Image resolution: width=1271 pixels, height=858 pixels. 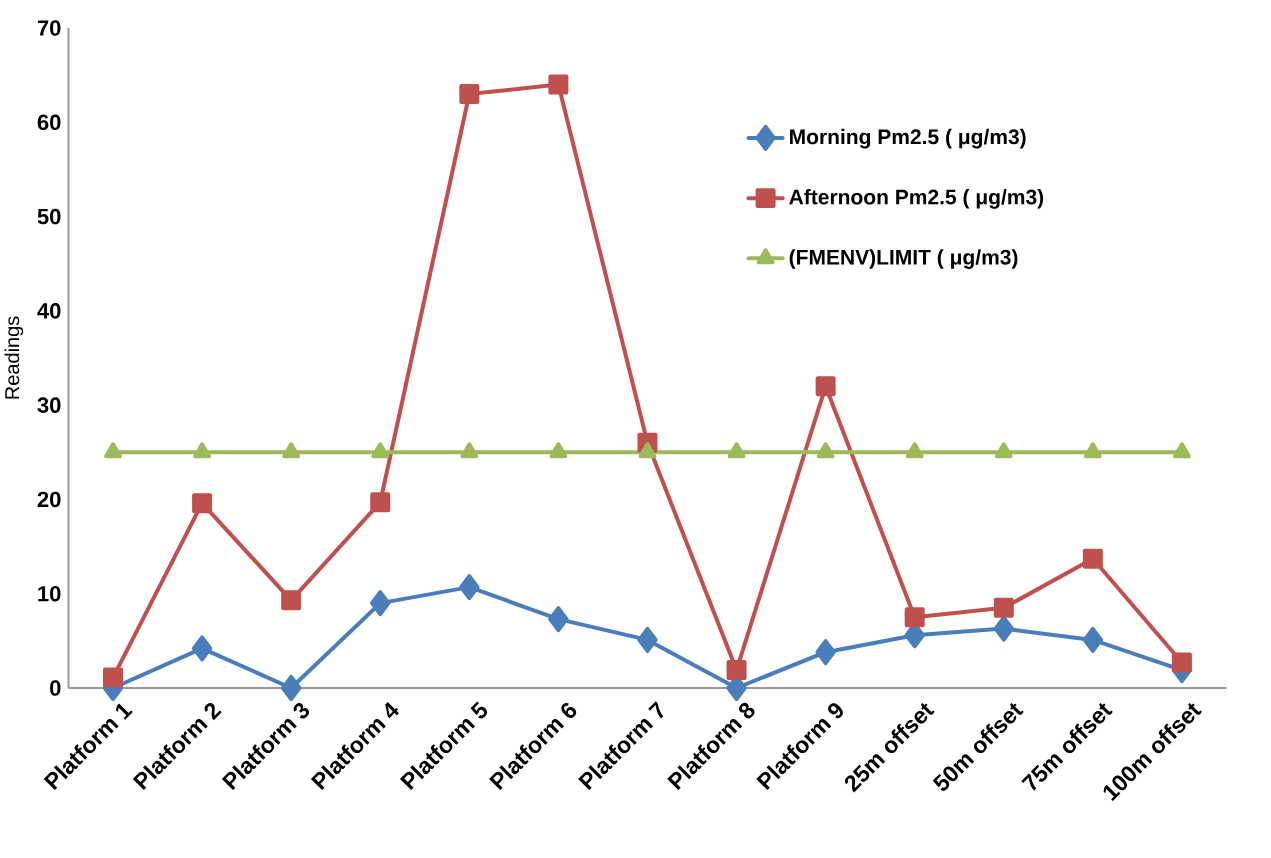 I want to click on y-axis-title: Readings, so click(x=14, y=357).